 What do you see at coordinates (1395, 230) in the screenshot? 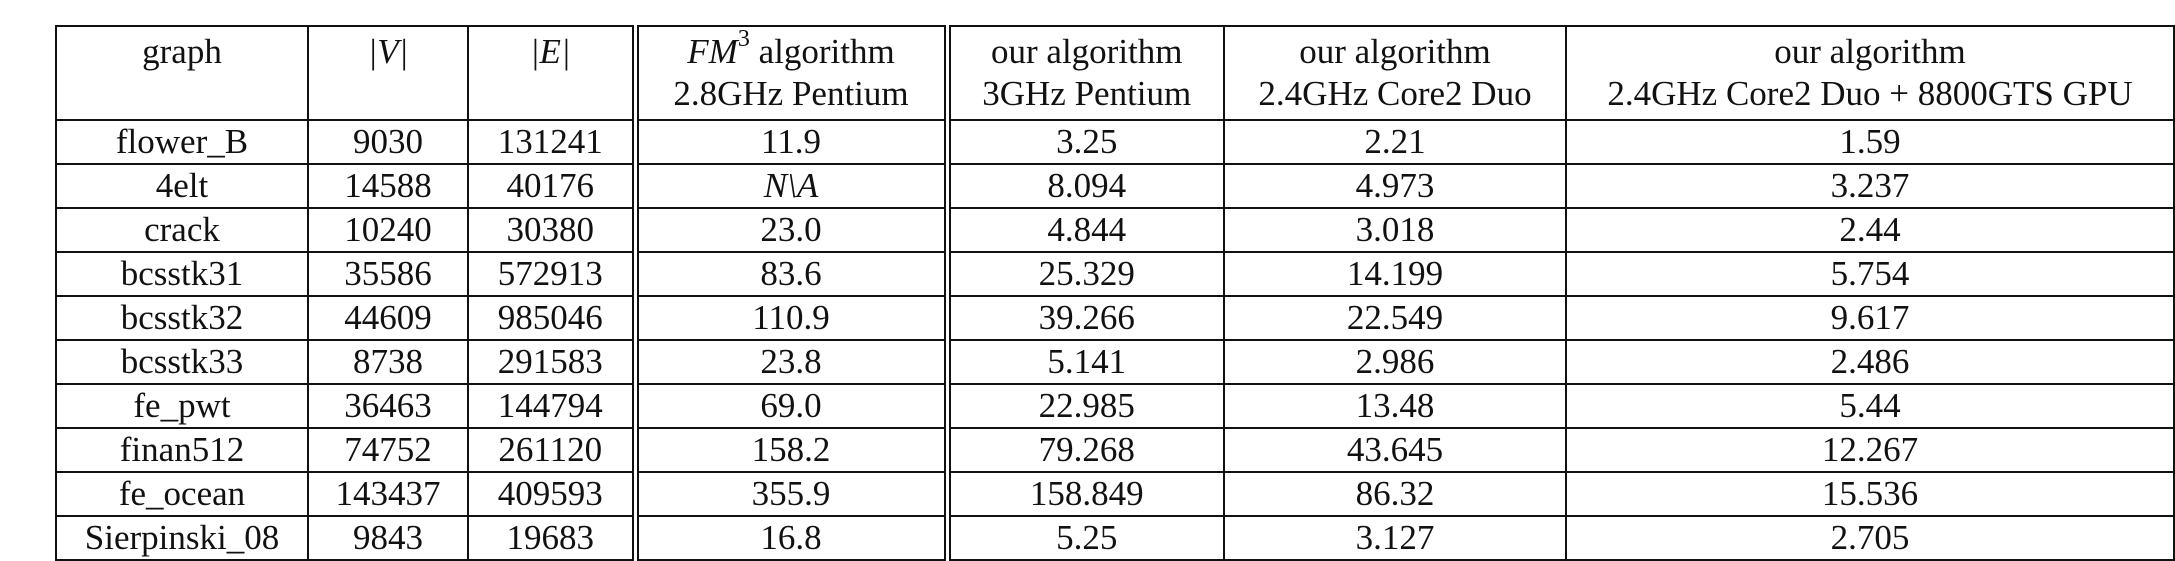
I see `cell-core2-time: 3.018` at bounding box center [1395, 230].